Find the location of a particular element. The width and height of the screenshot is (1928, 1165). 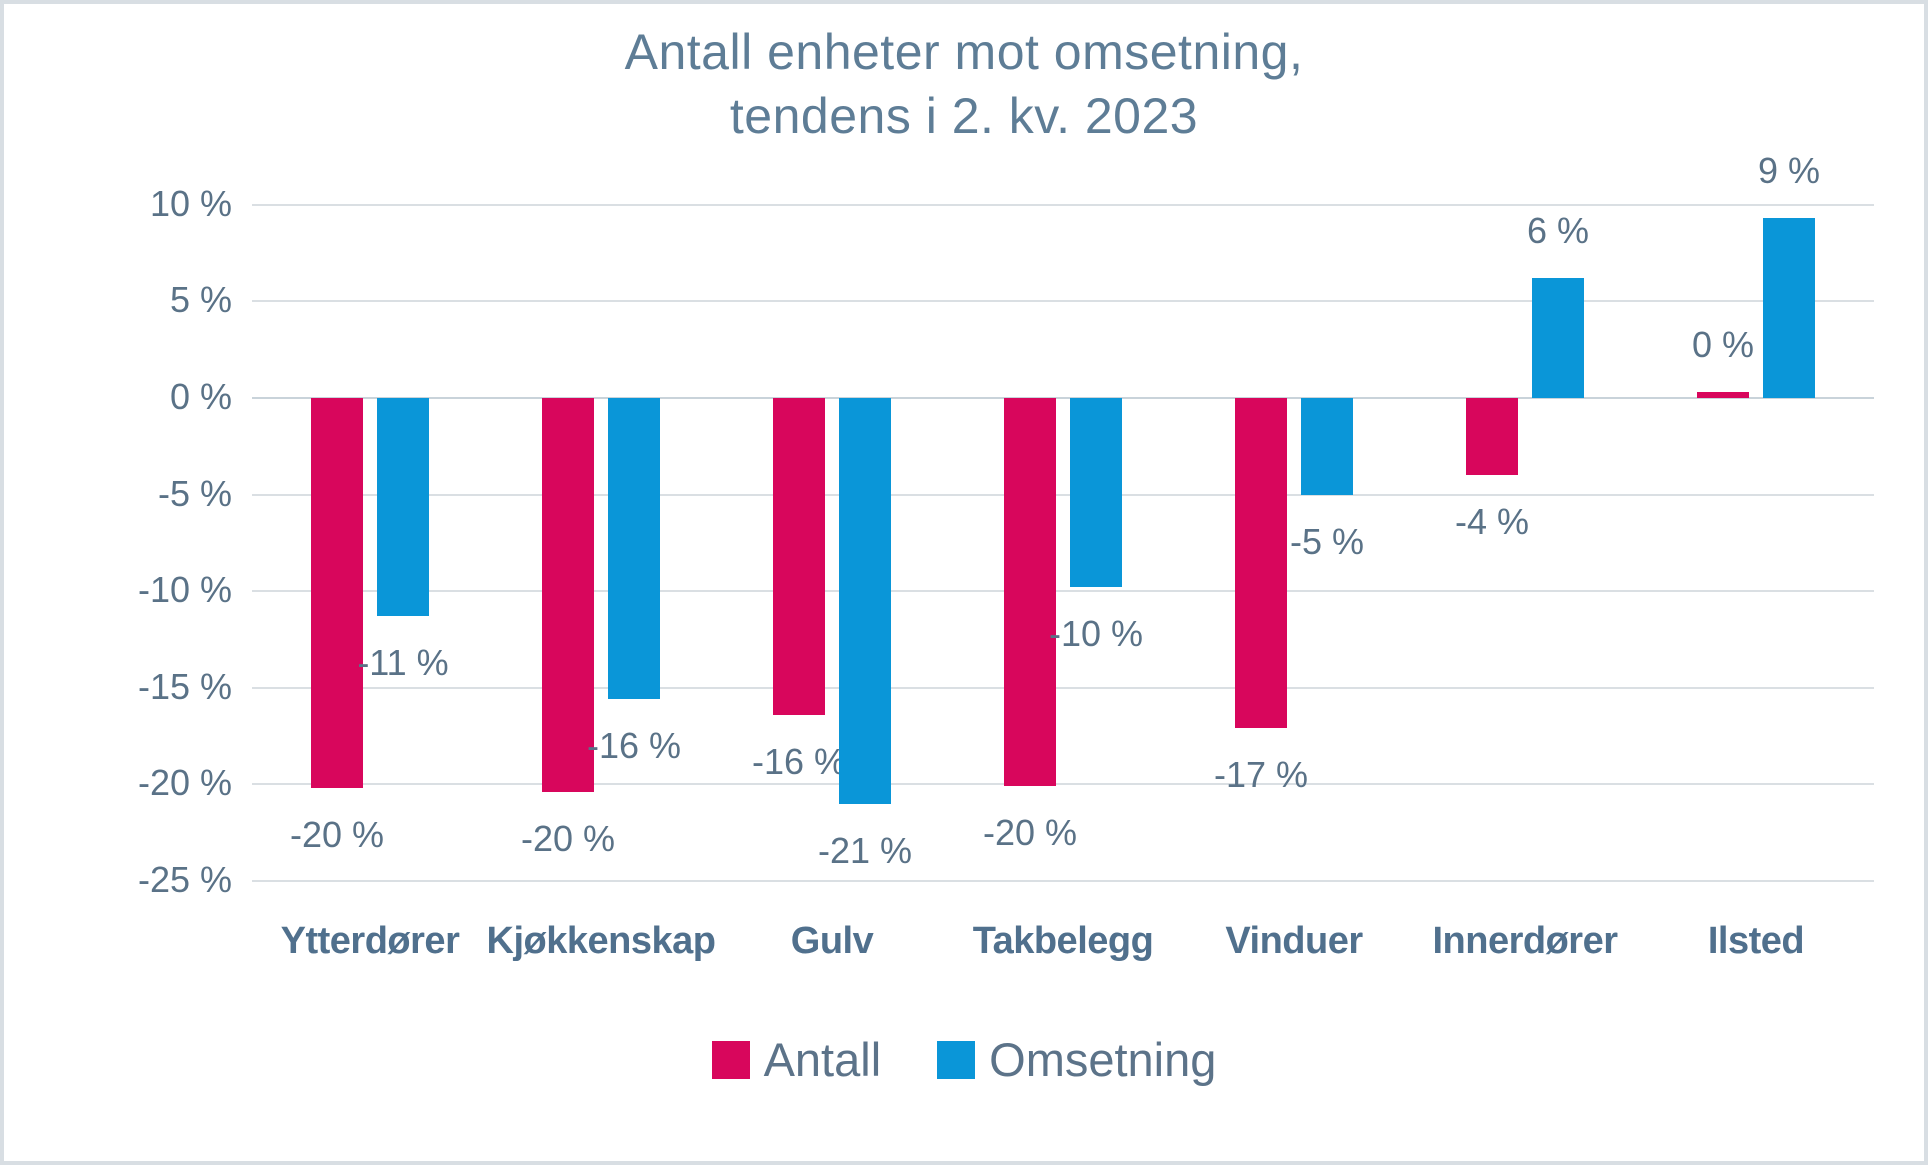

y-tick-label: 0 % is located at coordinates (200, 396).